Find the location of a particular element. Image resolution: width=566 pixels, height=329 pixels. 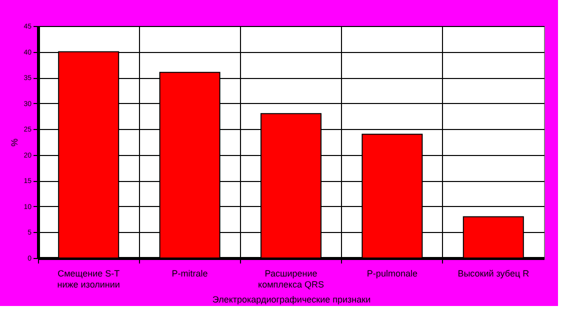

x-tick-label: P-pulmonale is located at coordinates (392, 273).